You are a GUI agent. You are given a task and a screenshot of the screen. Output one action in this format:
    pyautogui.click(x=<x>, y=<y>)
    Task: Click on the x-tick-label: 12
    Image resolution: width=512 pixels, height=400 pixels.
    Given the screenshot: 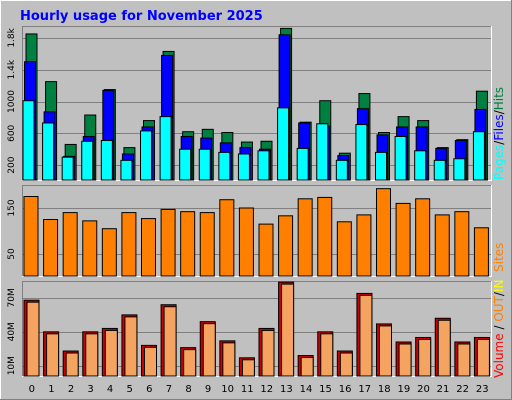 What is the action you would take?
    pyautogui.click(x=266, y=389)
    